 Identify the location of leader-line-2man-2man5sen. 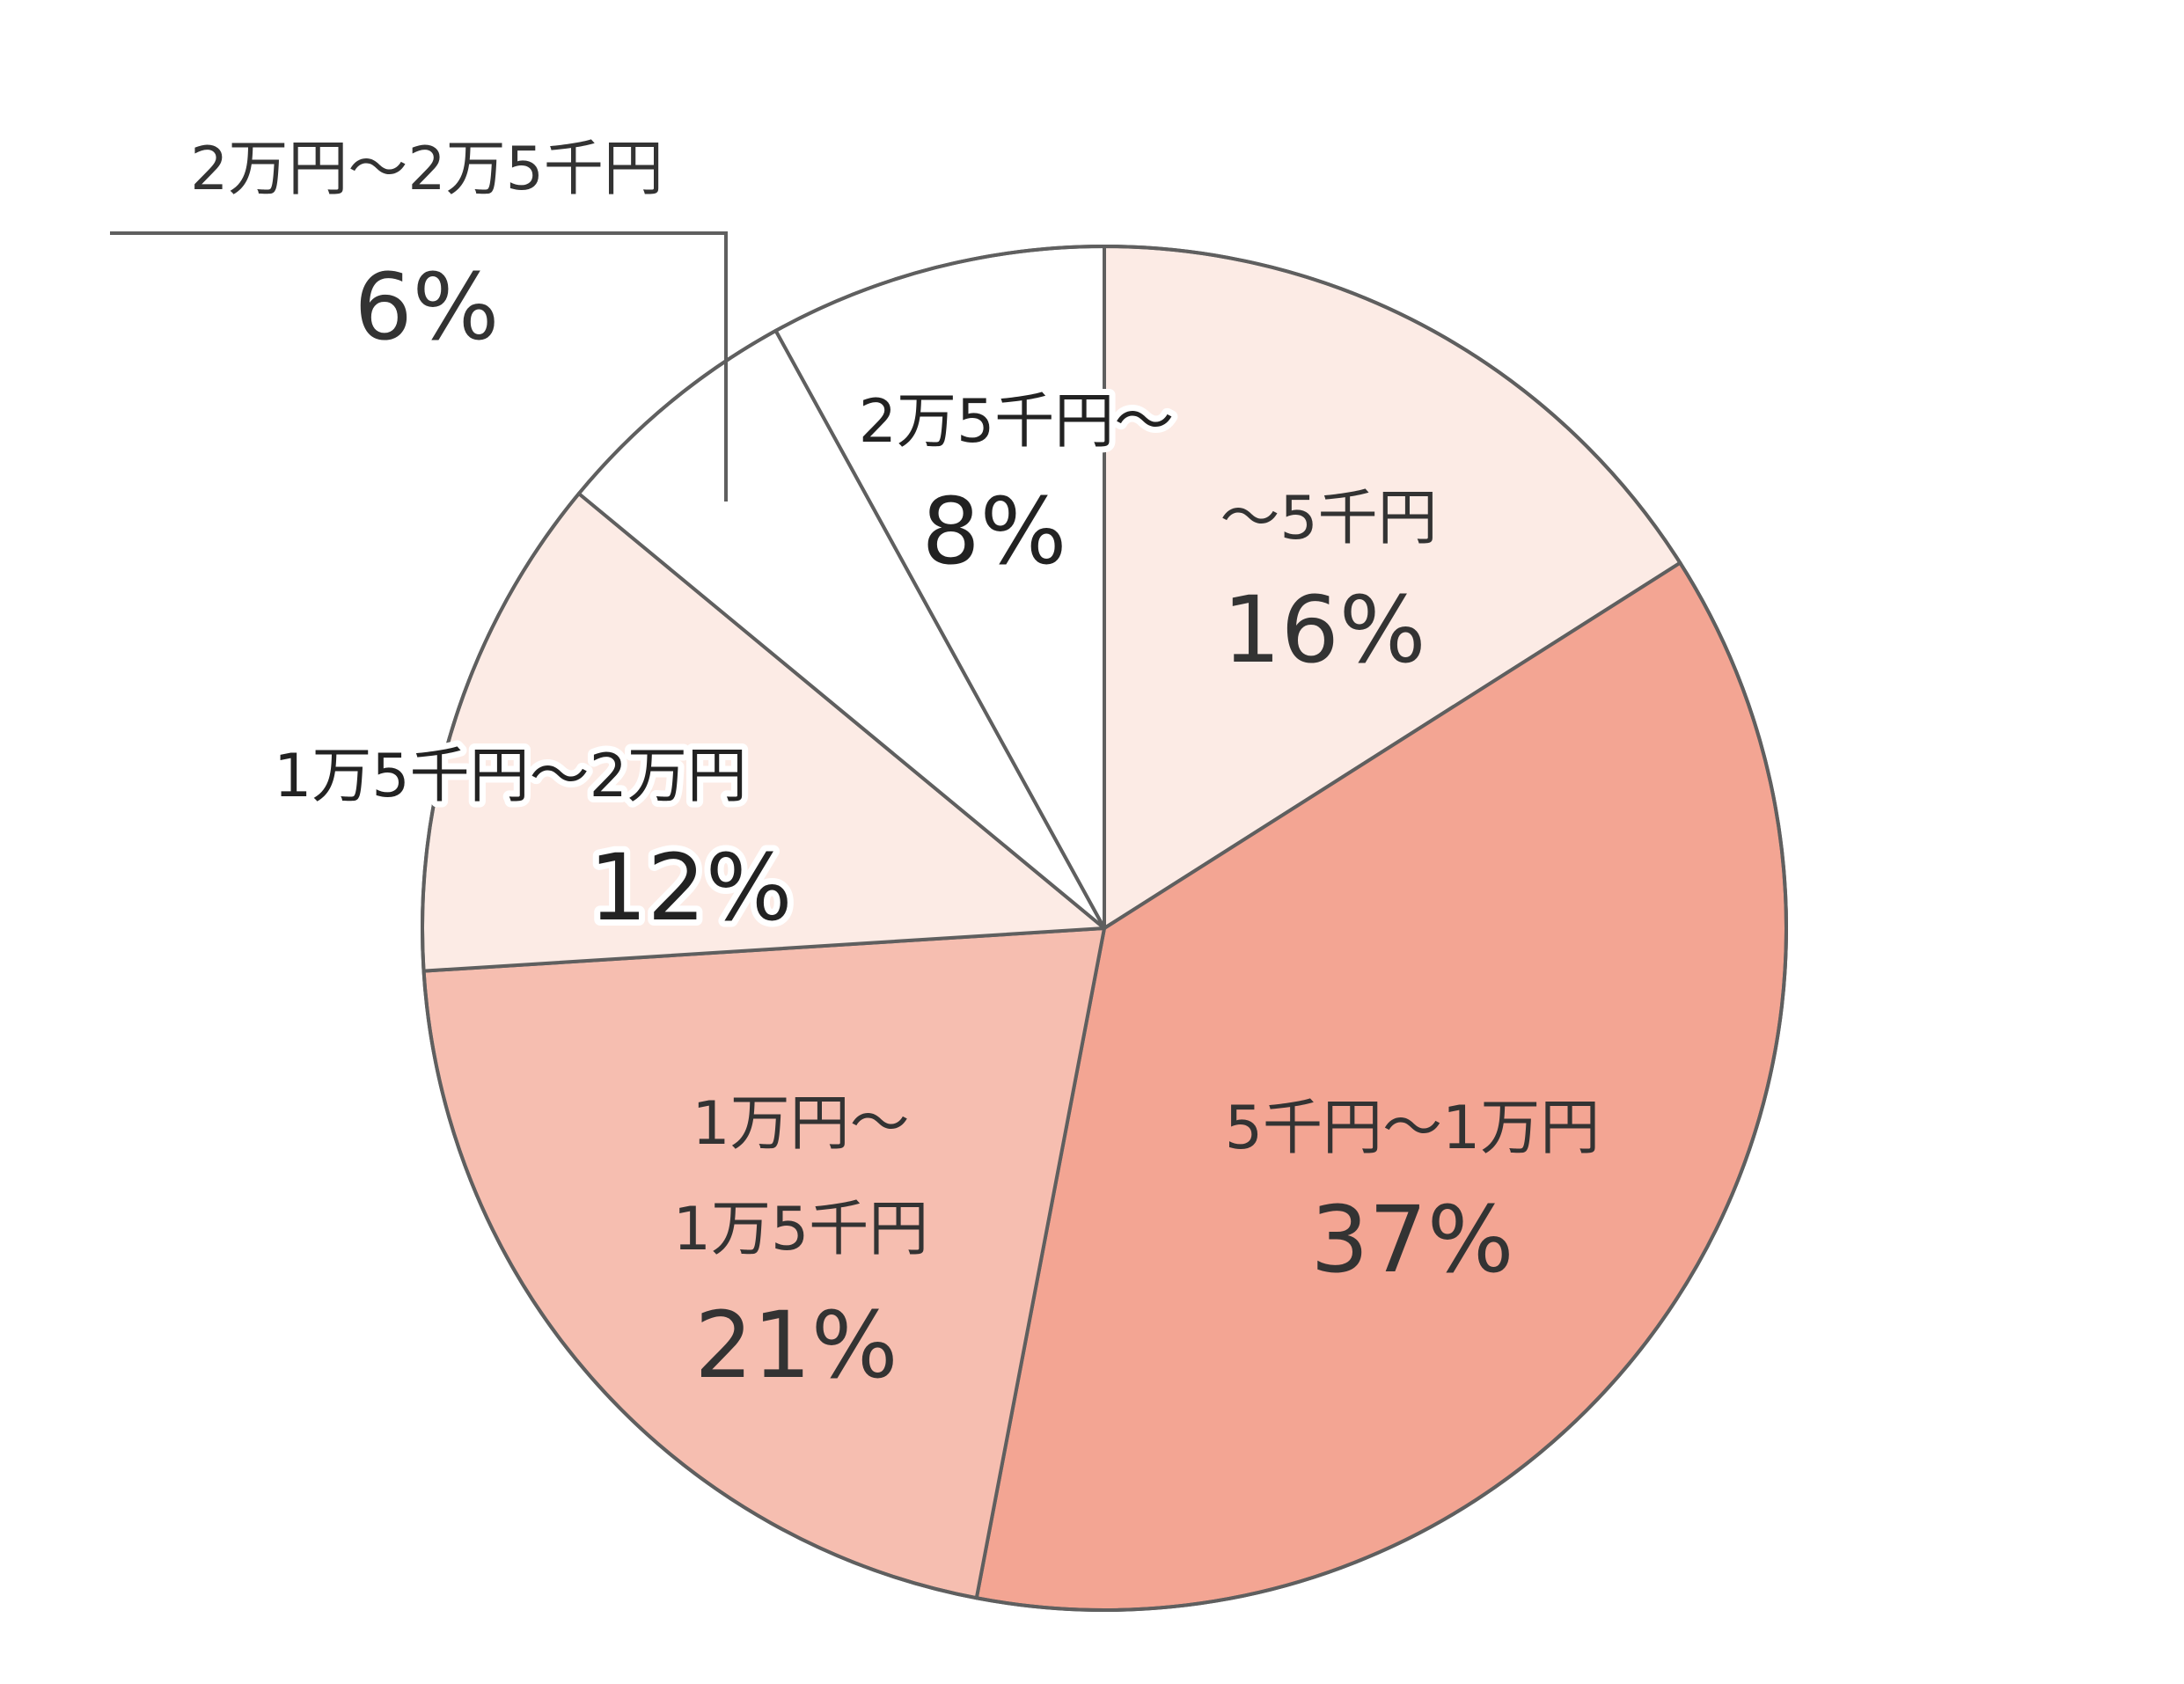
(419, 366).